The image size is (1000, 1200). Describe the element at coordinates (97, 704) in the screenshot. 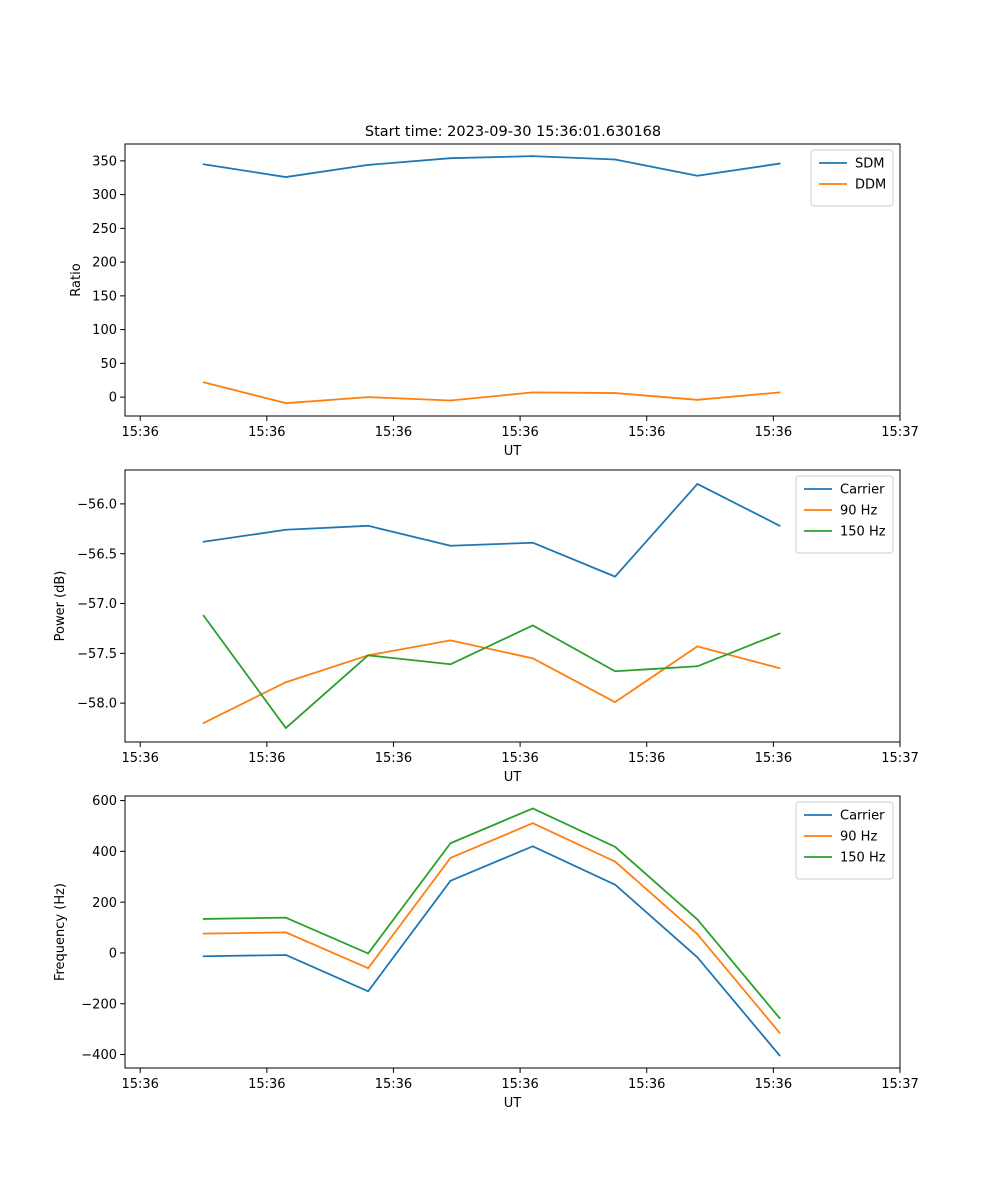

I see `y-tick-label: −58.0` at that location.